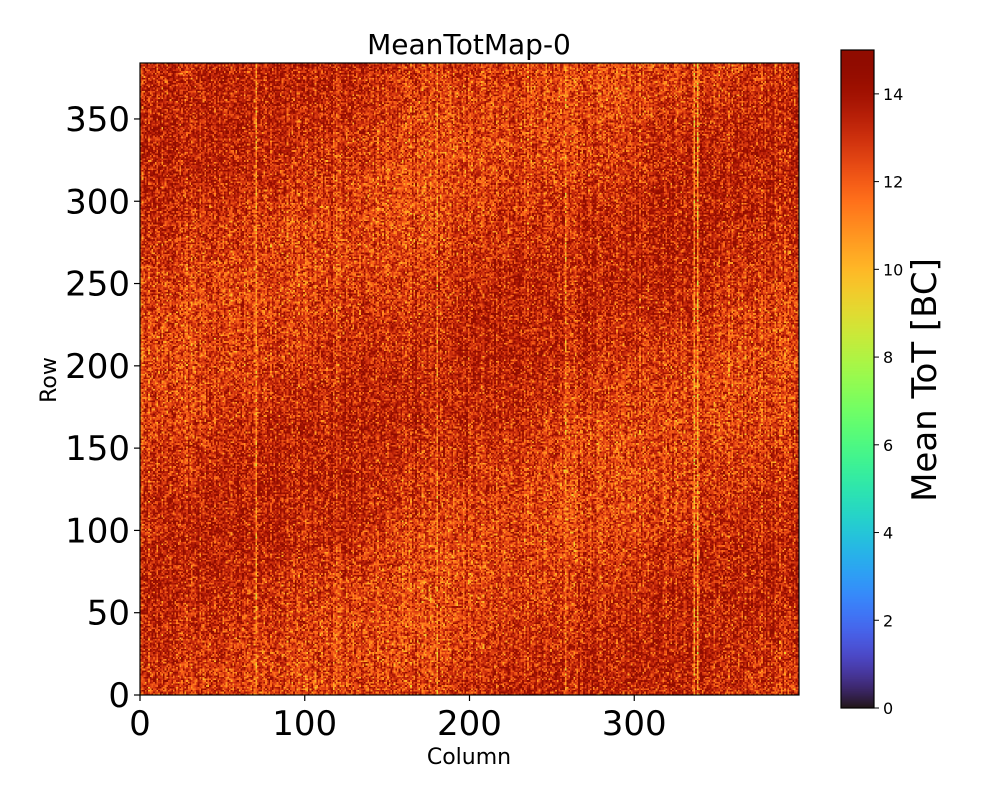 The image size is (1000, 800). Describe the element at coordinates (893, 182) in the screenshot. I see `colorbar-tick-label: 12` at that location.